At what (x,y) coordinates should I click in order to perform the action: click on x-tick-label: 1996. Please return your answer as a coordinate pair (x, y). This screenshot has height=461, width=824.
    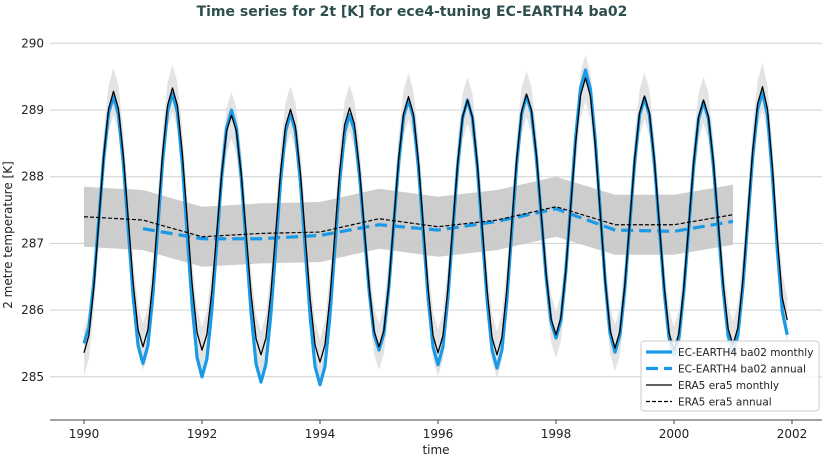
    Looking at the image, I should click on (438, 434).